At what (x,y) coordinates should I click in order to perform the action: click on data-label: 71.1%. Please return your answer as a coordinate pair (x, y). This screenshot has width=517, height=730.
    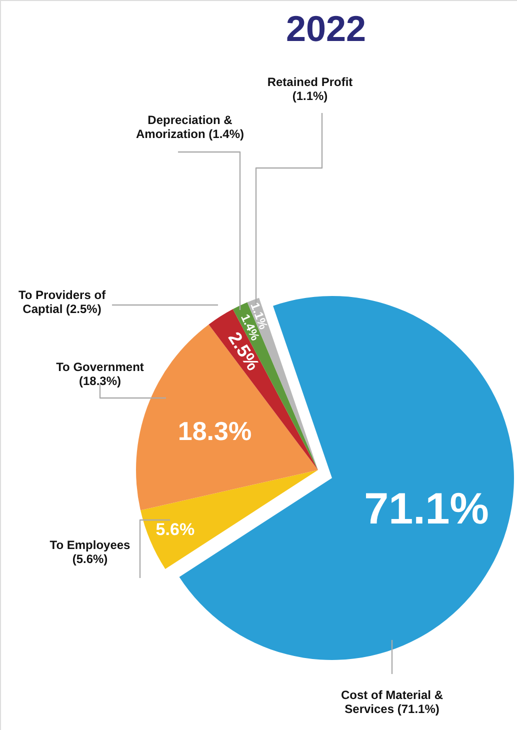
    Looking at the image, I should click on (426, 509).